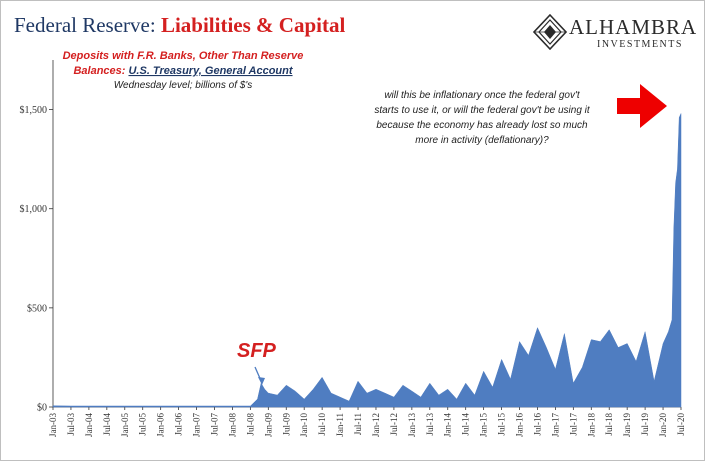 This screenshot has height=461, width=705. What do you see at coordinates (34, 110) in the screenshot?
I see `y-tick-label: $1,500` at bounding box center [34, 110].